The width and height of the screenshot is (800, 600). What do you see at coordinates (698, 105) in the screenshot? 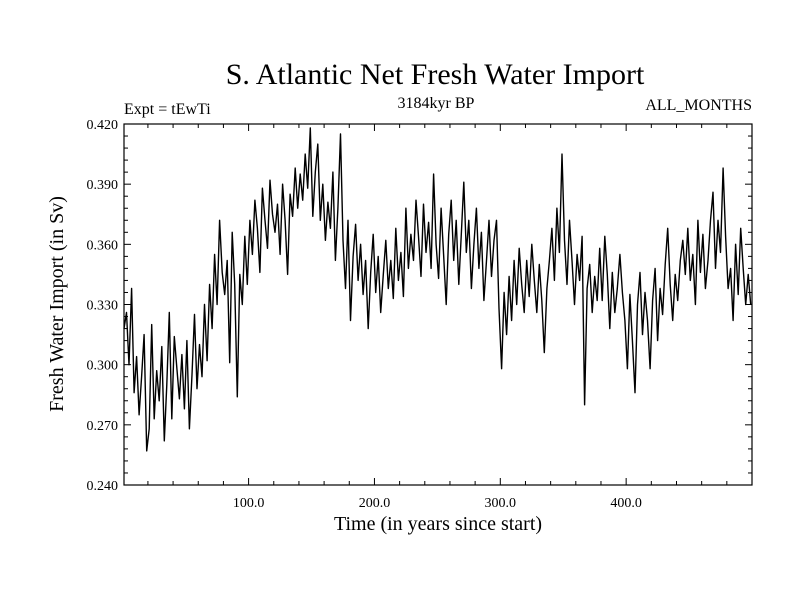
I see `months-label: ALL_MONTHS` at bounding box center [698, 105].